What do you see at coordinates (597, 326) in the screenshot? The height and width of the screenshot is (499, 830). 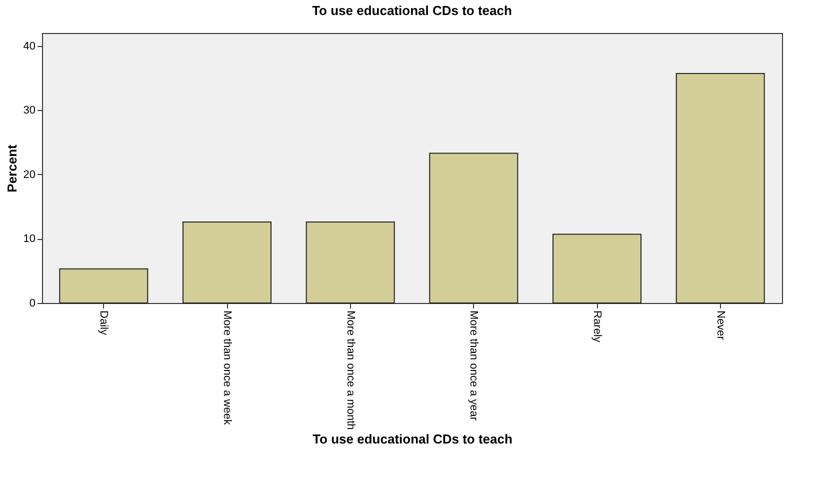 I see `x-tick-label: Rarely` at bounding box center [597, 326].